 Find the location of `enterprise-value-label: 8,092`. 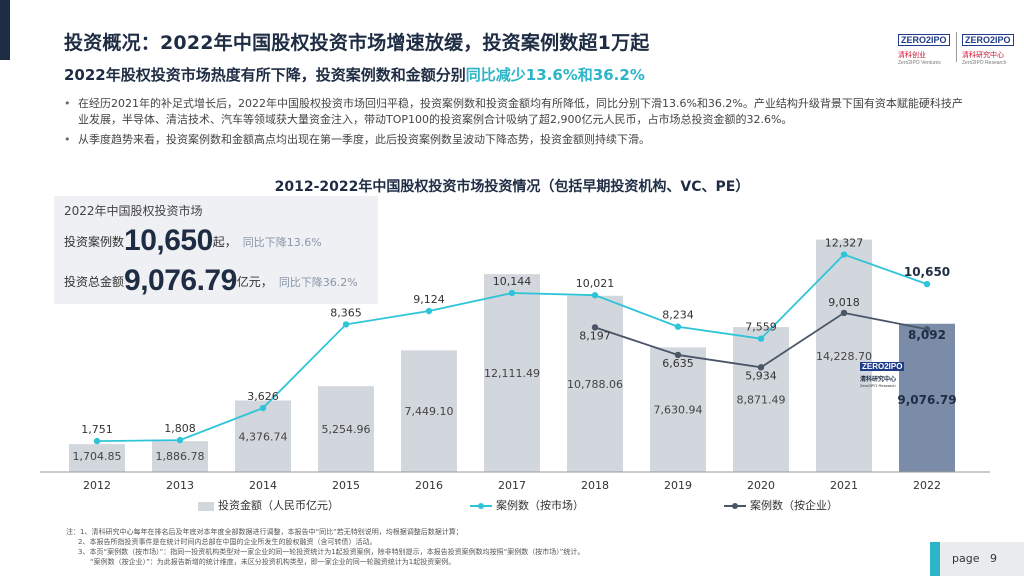

enterprise-value-label: 8,092 is located at coordinates (927, 335).